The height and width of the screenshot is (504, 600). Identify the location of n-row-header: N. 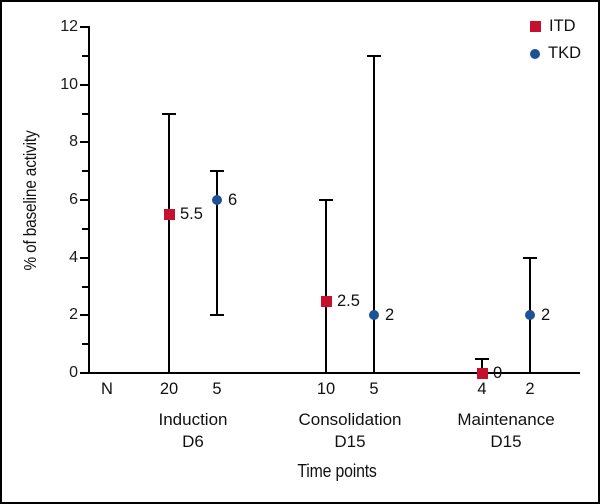
(107, 389).